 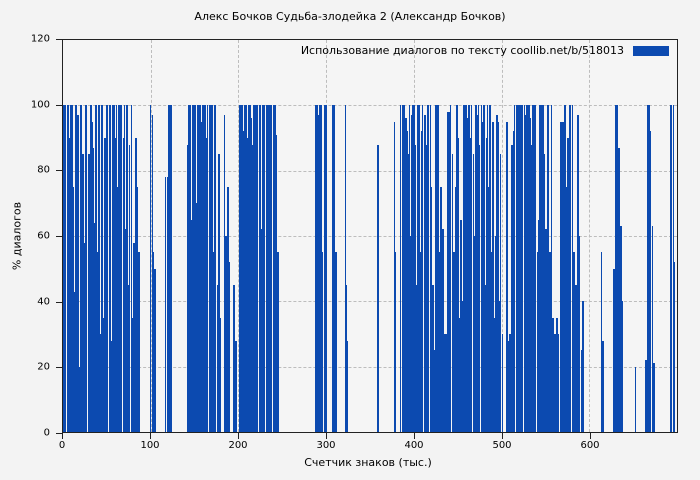 I want to click on y-tick-label: 120, so click(x=40, y=39).